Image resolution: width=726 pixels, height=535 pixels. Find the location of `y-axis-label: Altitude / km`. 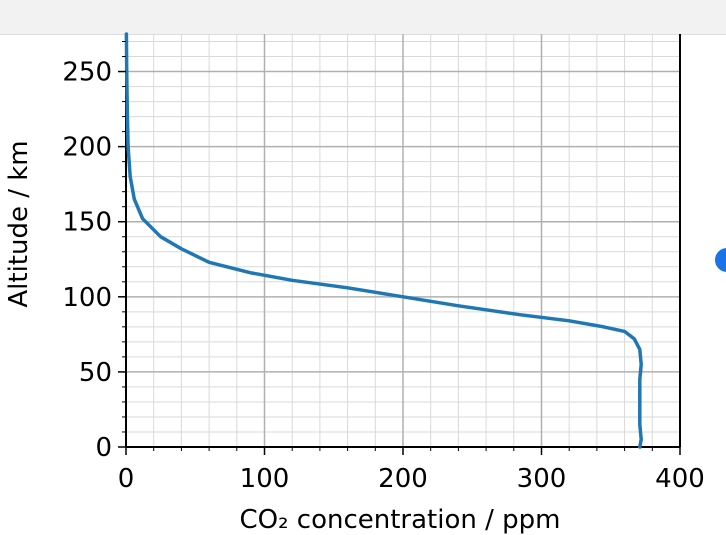

y-axis-label: Altitude / km is located at coordinates (19, 223).